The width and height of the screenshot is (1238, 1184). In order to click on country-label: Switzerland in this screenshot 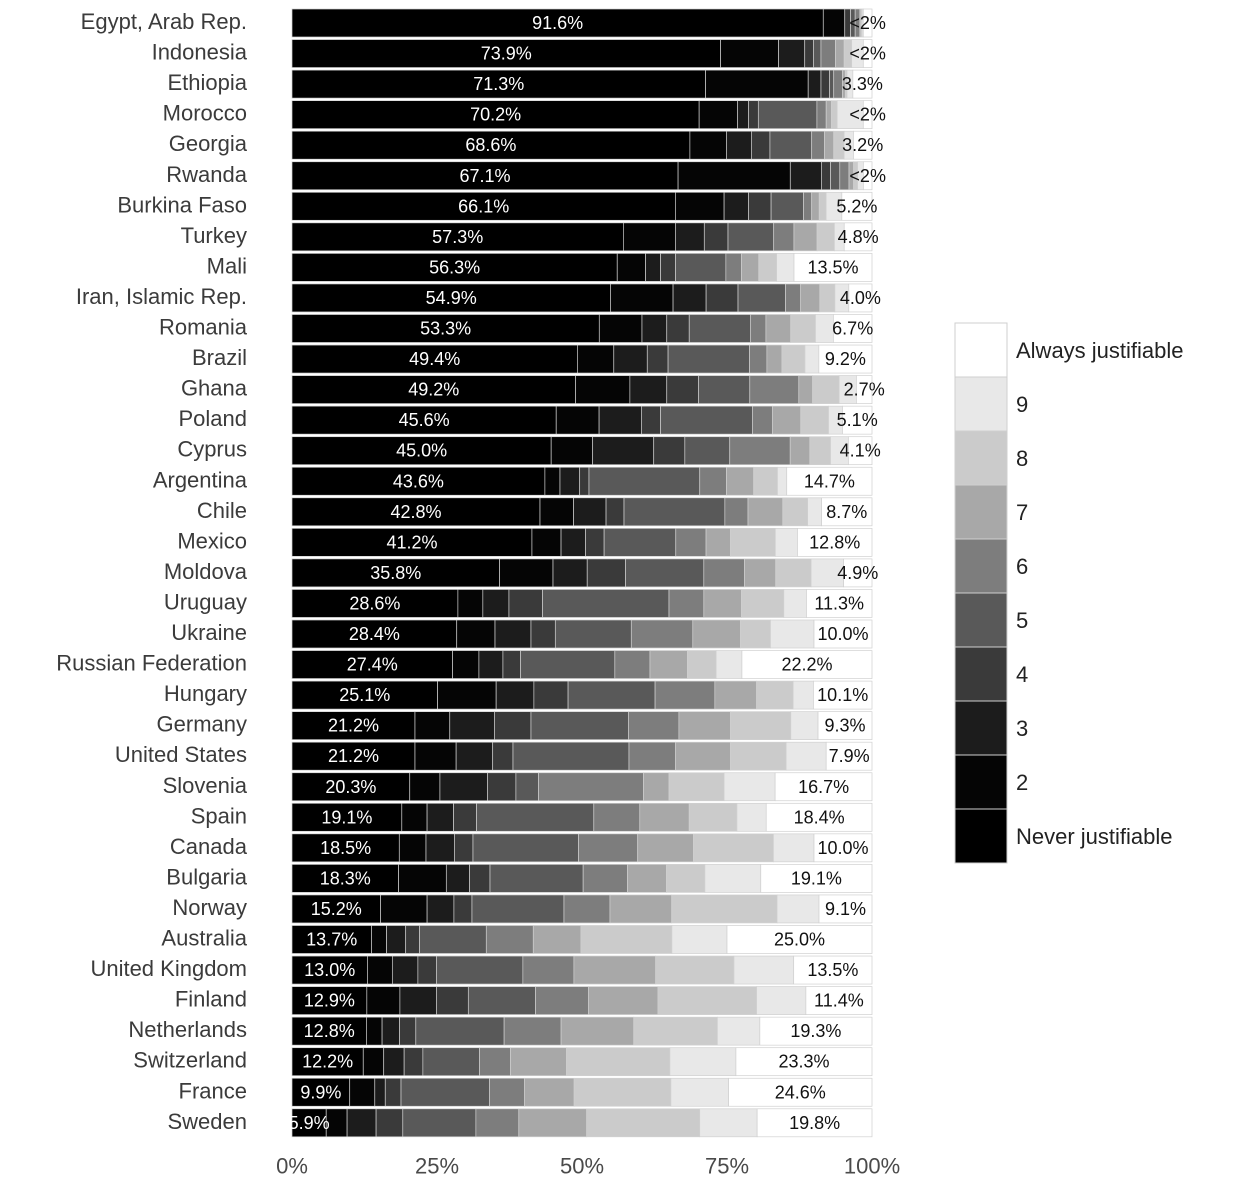, I will do `click(190, 1060)`.